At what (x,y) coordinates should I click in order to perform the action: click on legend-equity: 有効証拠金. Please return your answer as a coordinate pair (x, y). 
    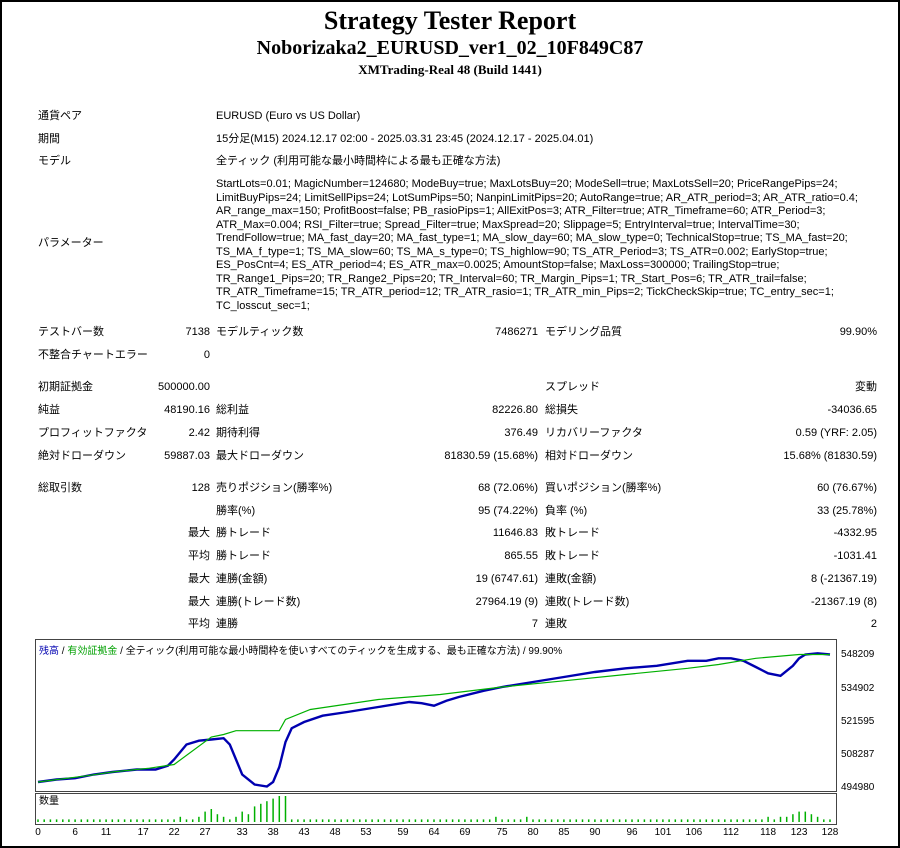
    Looking at the image, I should click on (92, 651).